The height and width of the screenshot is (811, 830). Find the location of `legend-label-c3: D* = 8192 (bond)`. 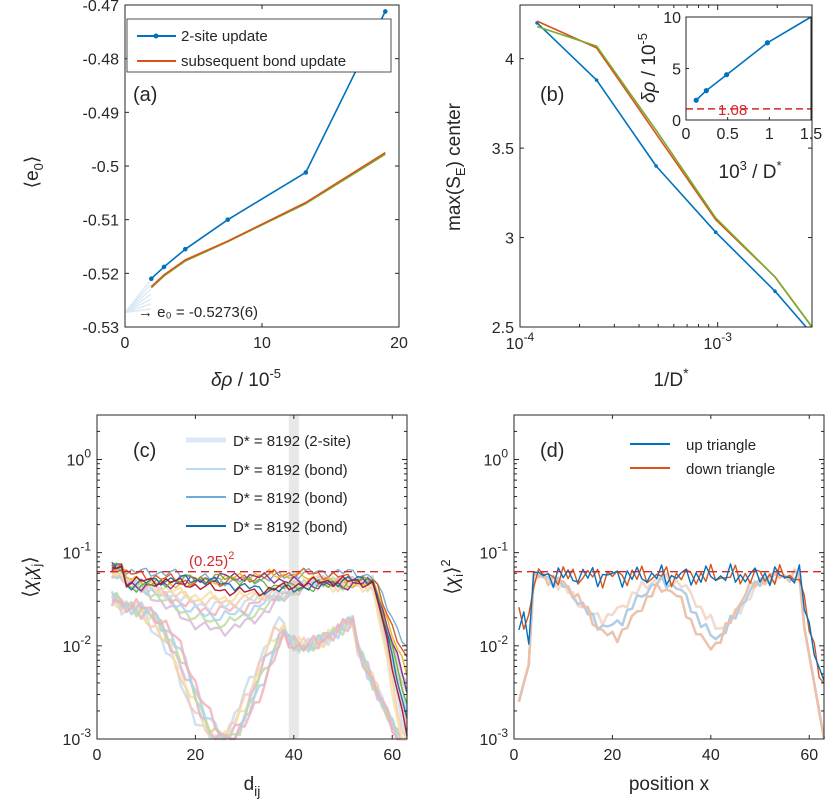

legend-label-c3: D* = 8192 (bond) is located at coordinates (290, 498).